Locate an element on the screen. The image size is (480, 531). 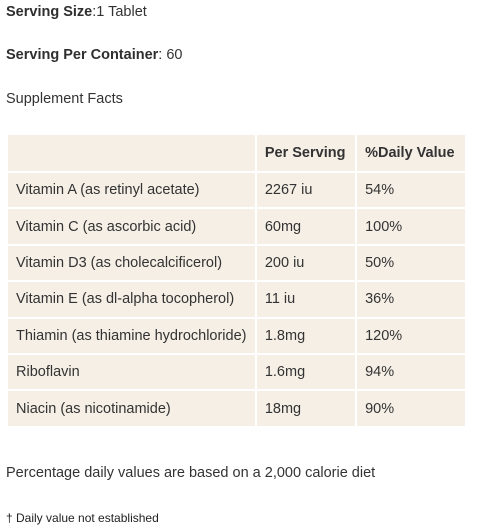
header-nutrient is located at coordinates (131, 153).